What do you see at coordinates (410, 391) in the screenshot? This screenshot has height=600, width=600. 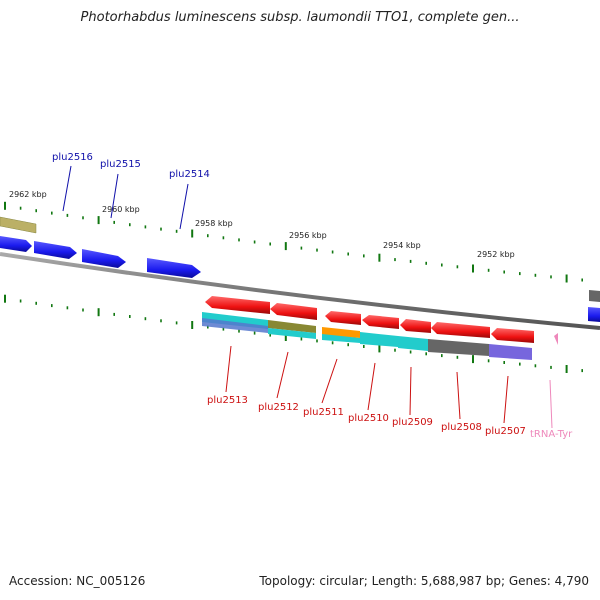 I see `leader-plu2509` at bounding box center [410, 391].